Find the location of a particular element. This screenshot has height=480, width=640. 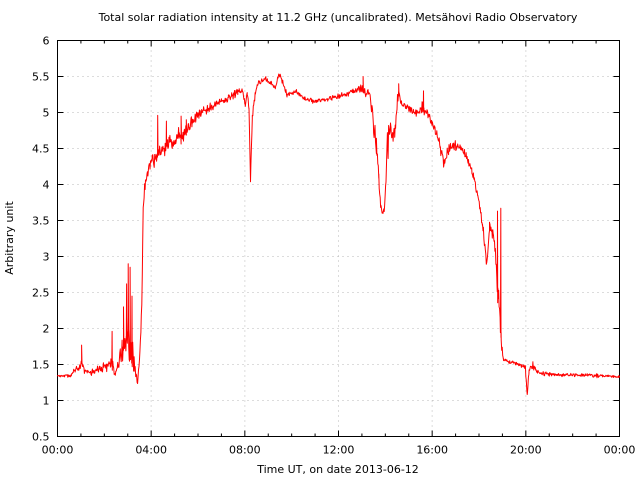

x-tick-label: 20:00 is located at coordinates (526, 450).